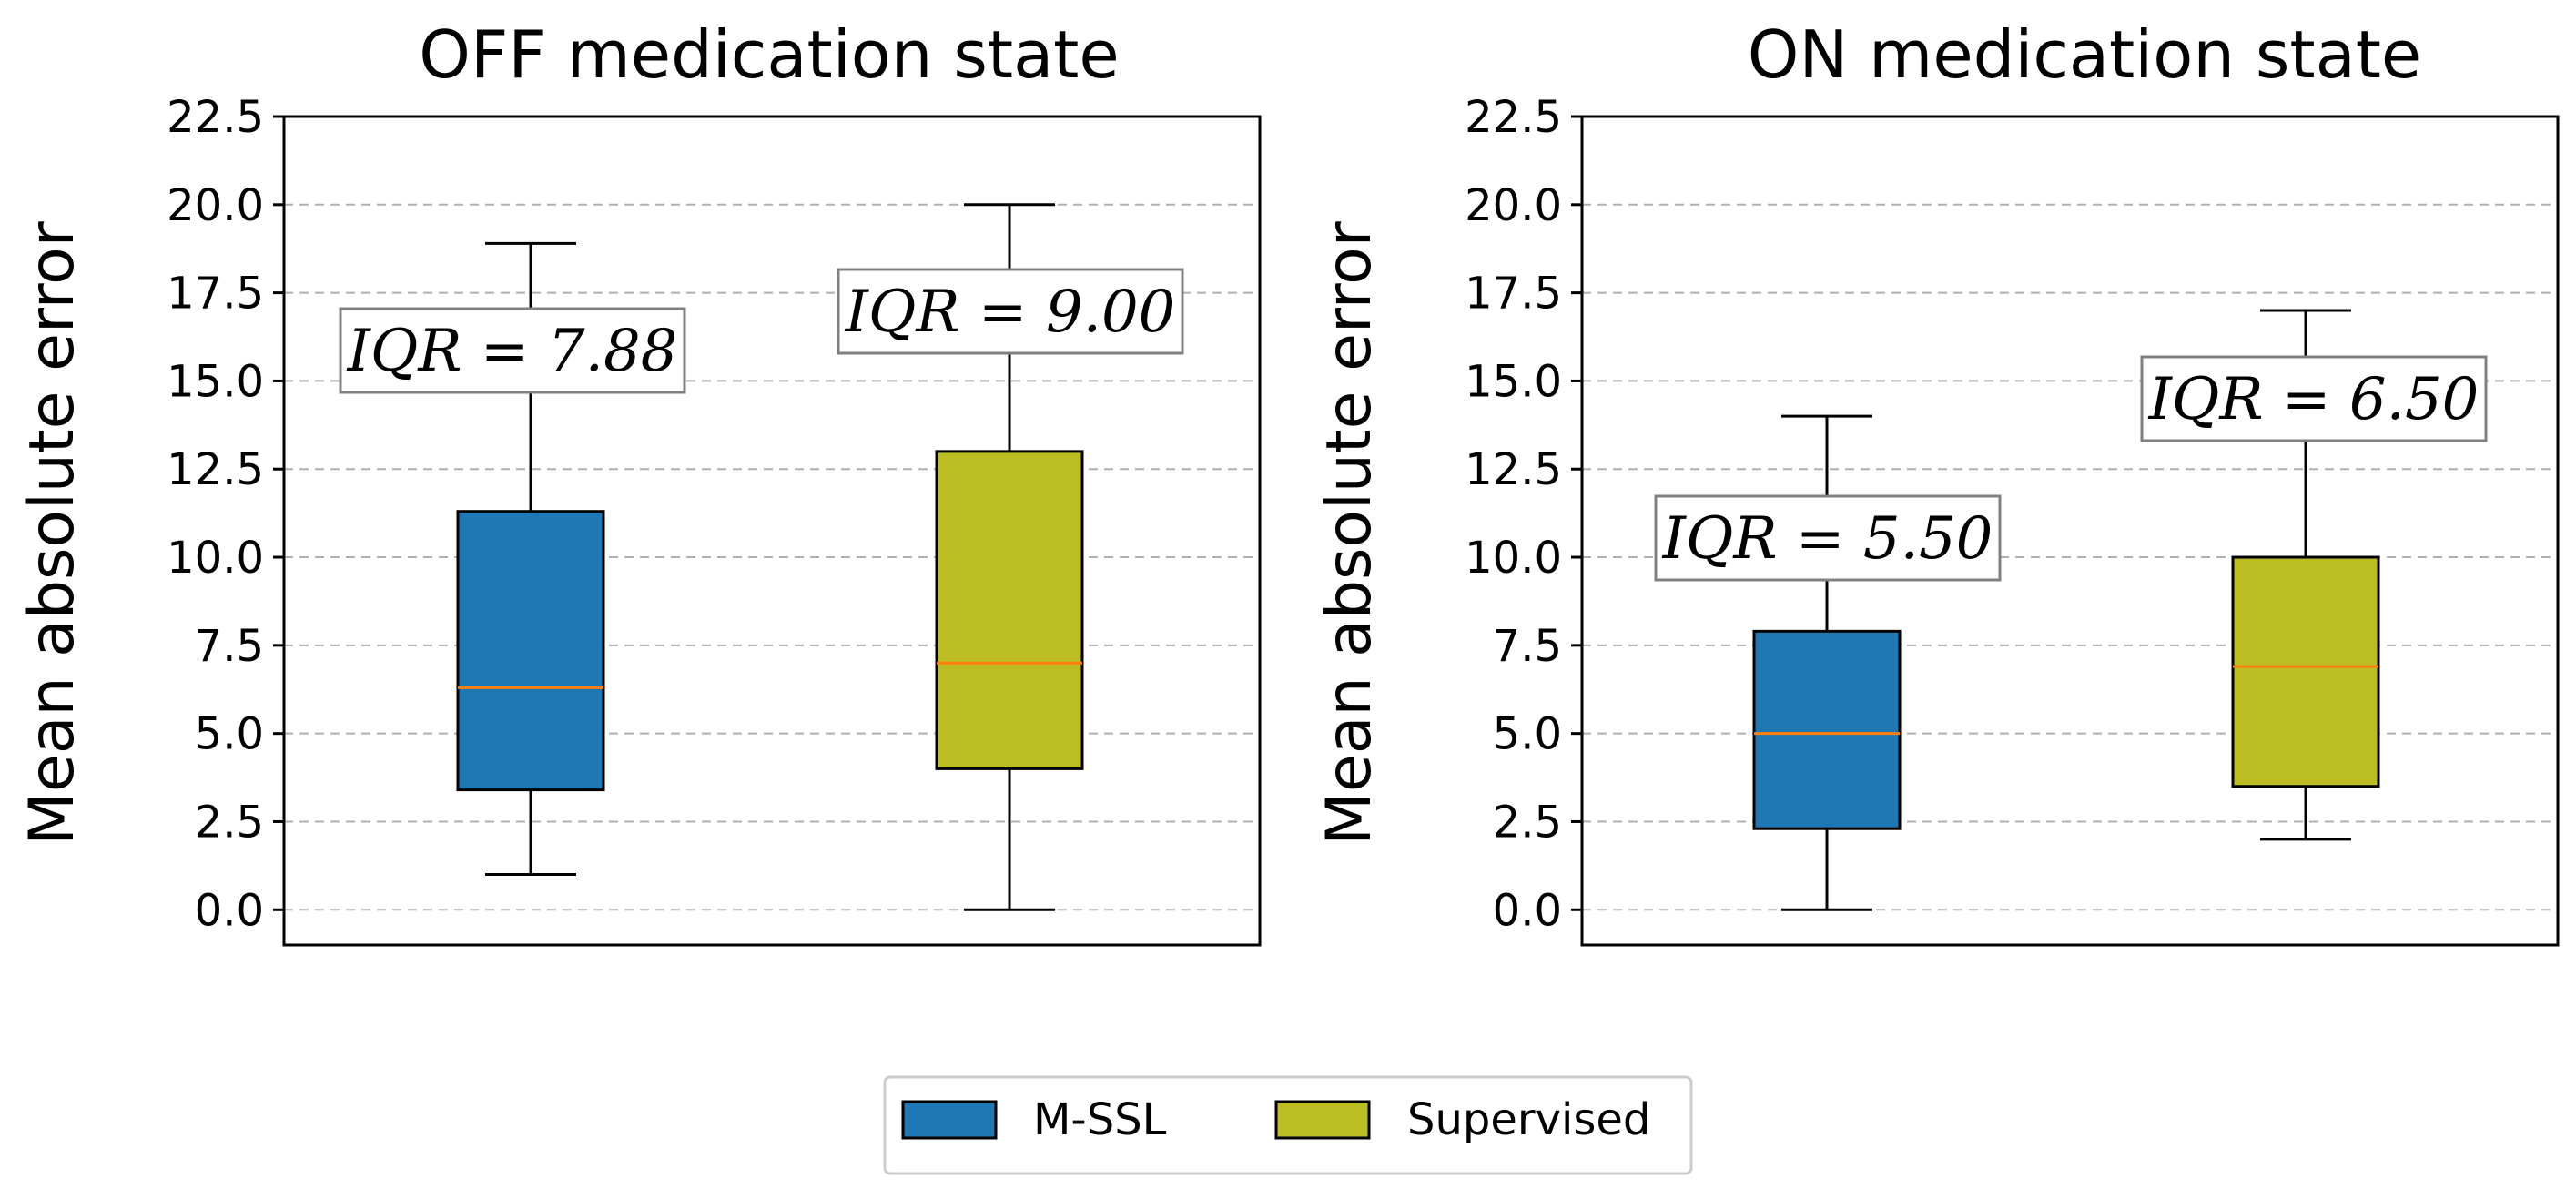  I want to click on annotation-text: IQR = 5.50, so click(1827, 539).